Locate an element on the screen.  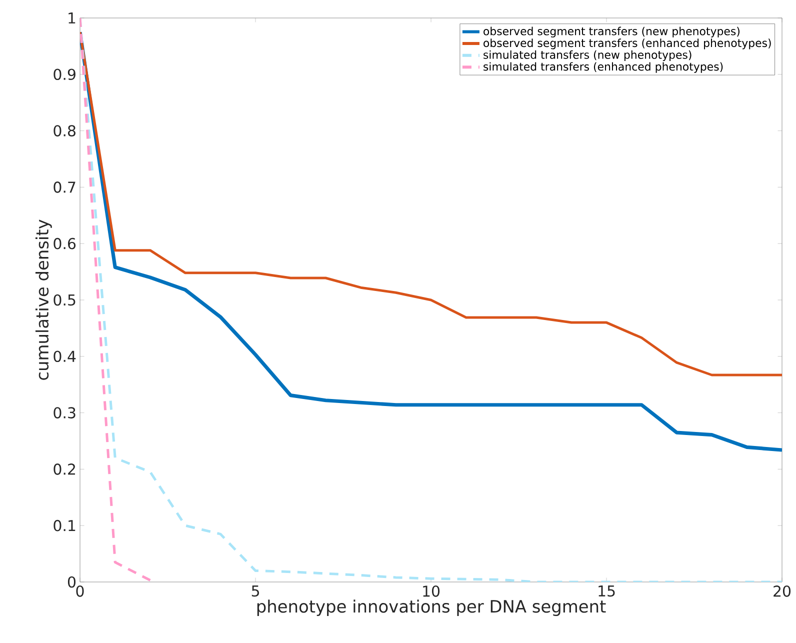
y-tick-label: 0.5 is located at coordinates (65, 300).